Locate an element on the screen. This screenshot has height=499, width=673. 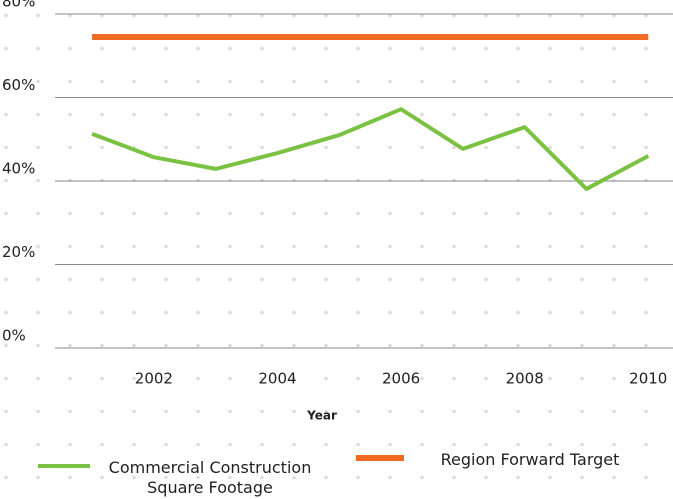
y-tick-label: 20% is located at coordinates (18, 252).